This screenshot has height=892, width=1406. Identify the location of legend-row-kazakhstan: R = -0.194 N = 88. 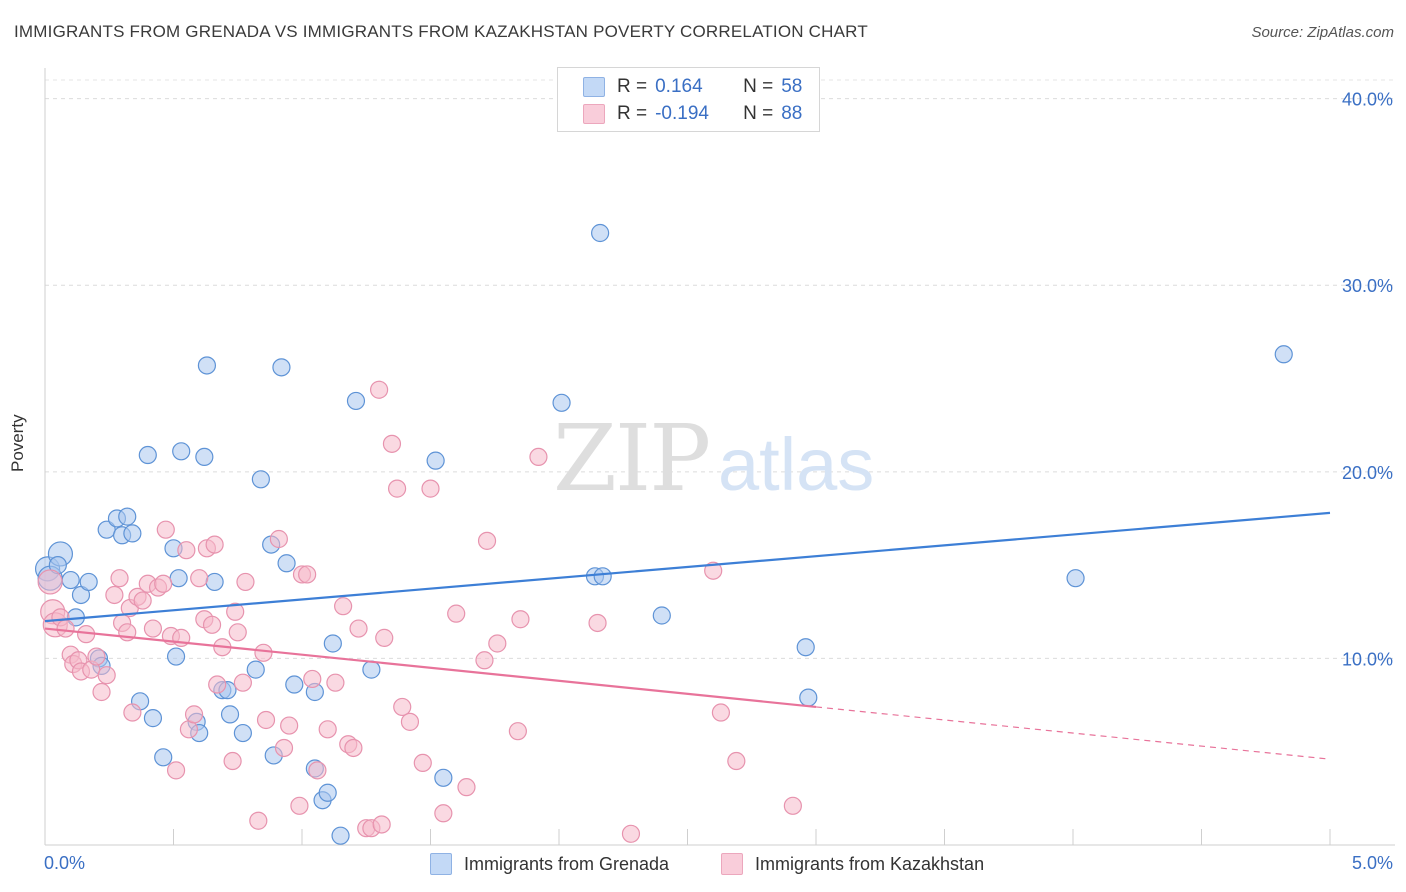
(692, 114).